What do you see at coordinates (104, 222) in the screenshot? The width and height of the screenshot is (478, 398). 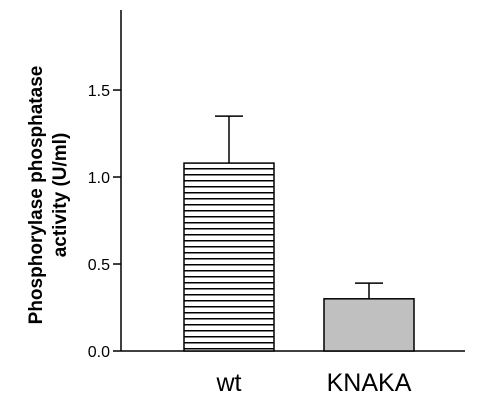 I see `y-ticks: 0.0 0.5 1.0 1.5` at bounding box center [104, 222].